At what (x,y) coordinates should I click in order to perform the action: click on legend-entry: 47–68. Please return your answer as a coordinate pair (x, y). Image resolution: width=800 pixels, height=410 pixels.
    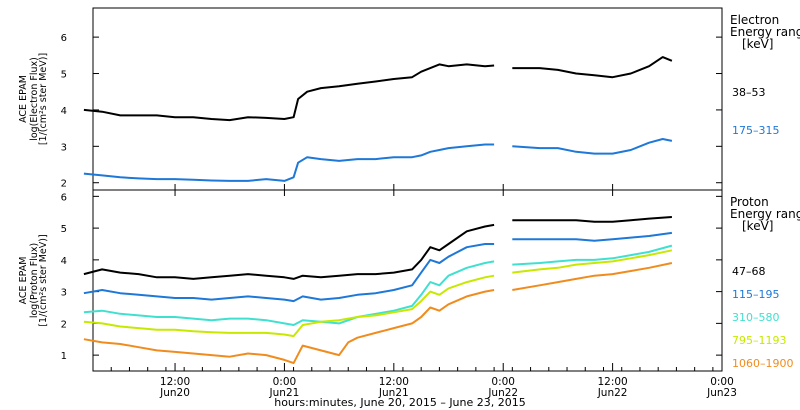
    Looking at the image, I should click on (749, 271).